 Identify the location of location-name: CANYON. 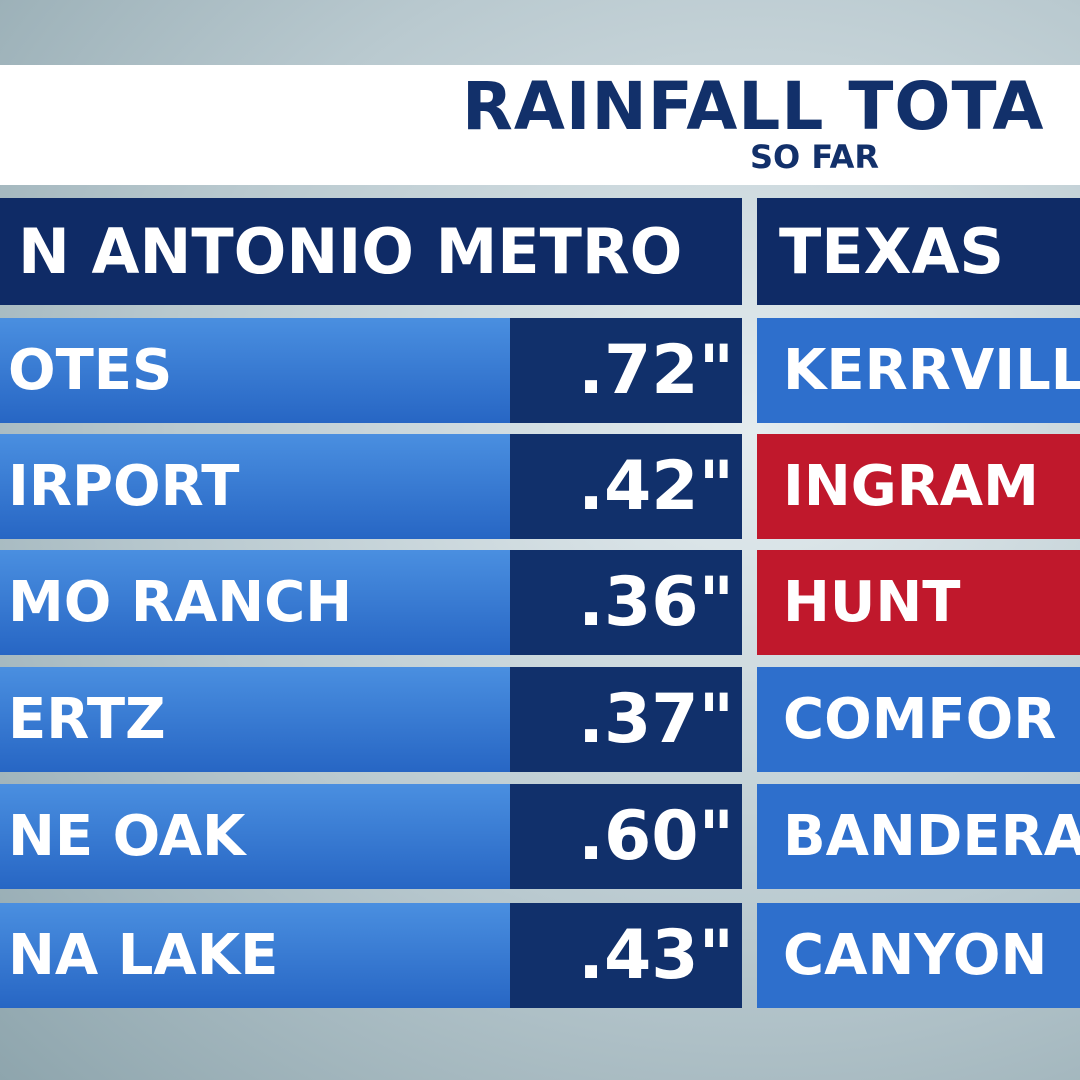
(918, 955).